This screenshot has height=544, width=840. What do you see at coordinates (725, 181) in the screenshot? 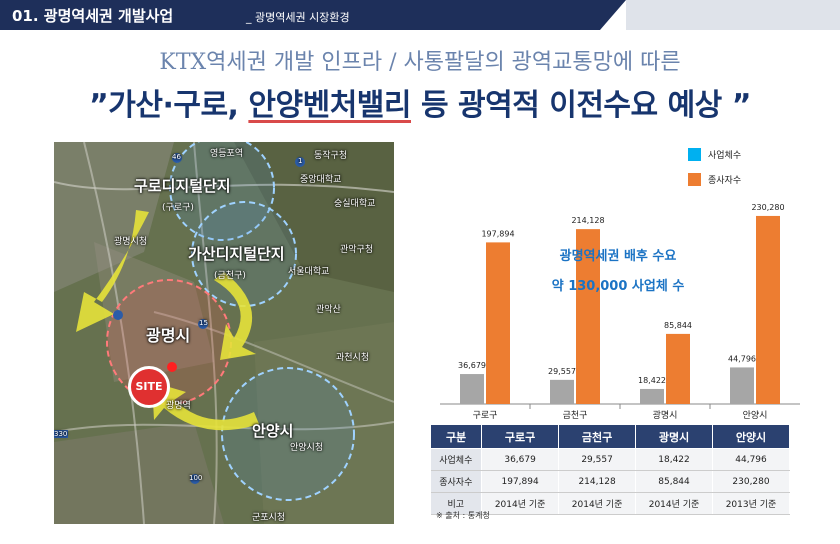
I see `legend-label: 종사자수` at bounding box center [725, 181].